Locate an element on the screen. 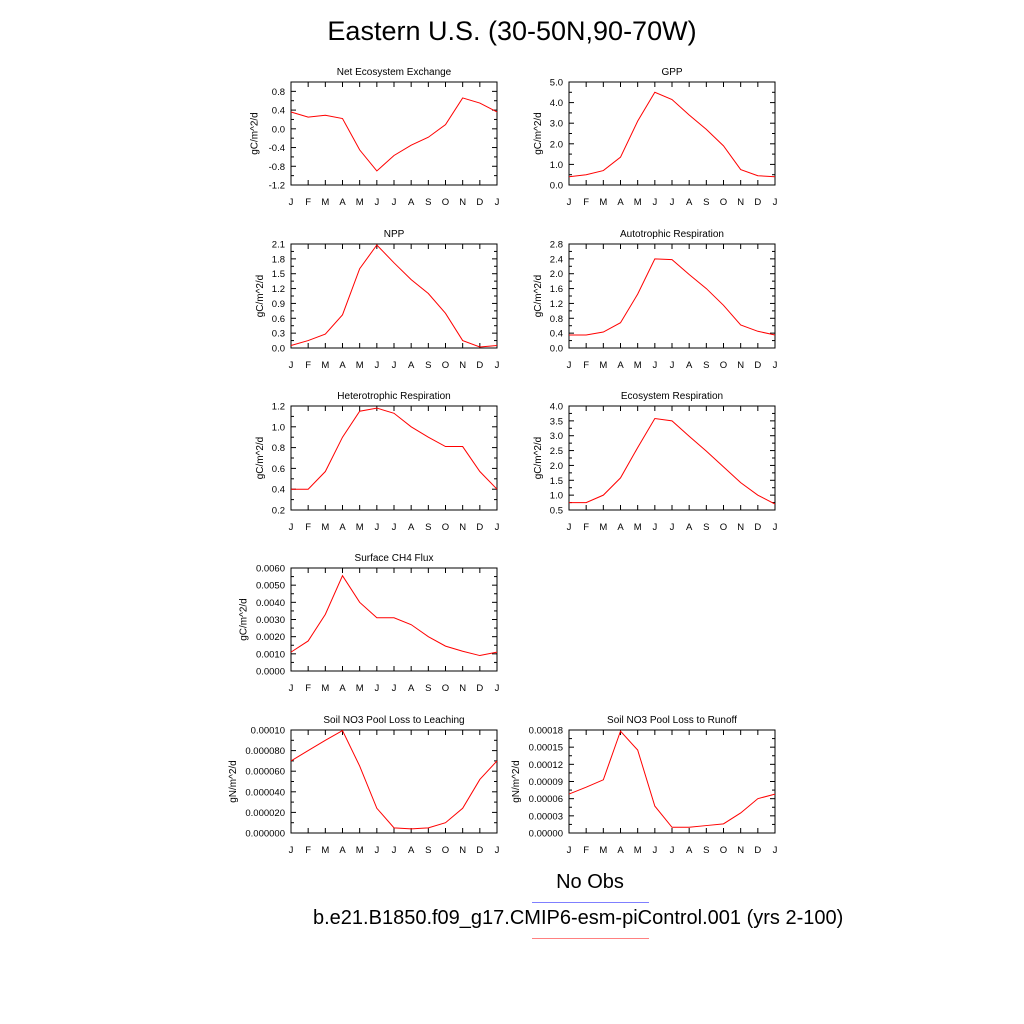 The width and height of the screenshot is (1024, 1024). y-tick-label: 0.4 is located at coordinates (278, 111).